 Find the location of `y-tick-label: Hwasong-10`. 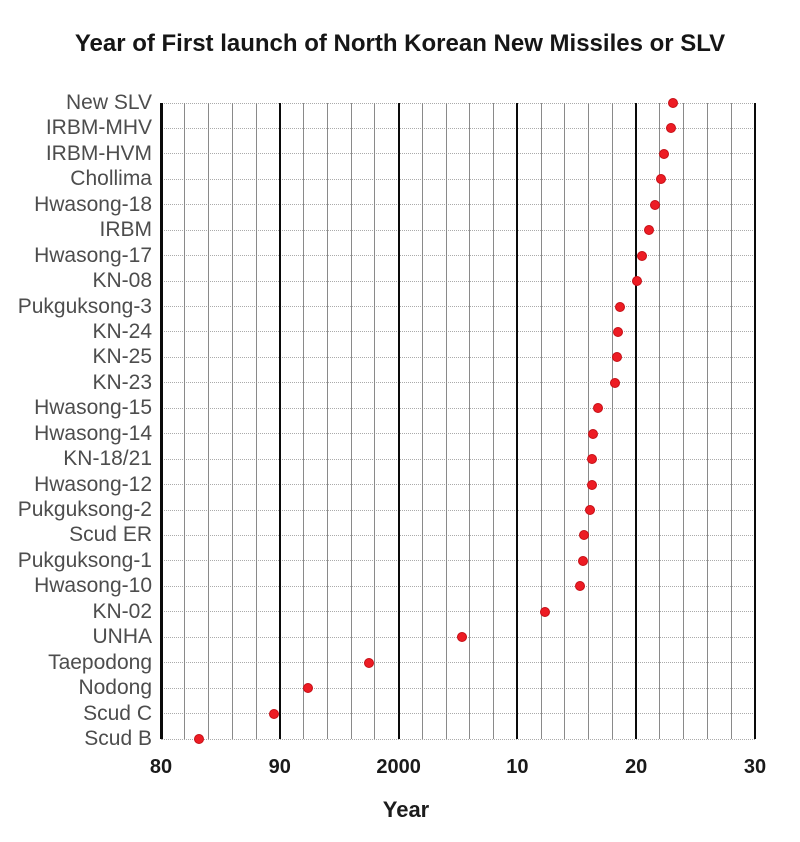

y-tick-label: Hwasong-10 is located at coordinates (93, 586).